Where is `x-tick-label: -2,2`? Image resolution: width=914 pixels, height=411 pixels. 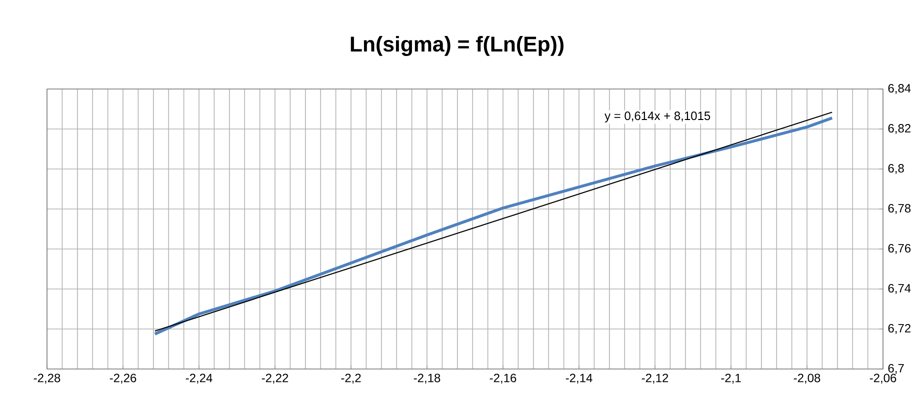 x-tick-label: -2,2 is located at coordinates (351, 379).